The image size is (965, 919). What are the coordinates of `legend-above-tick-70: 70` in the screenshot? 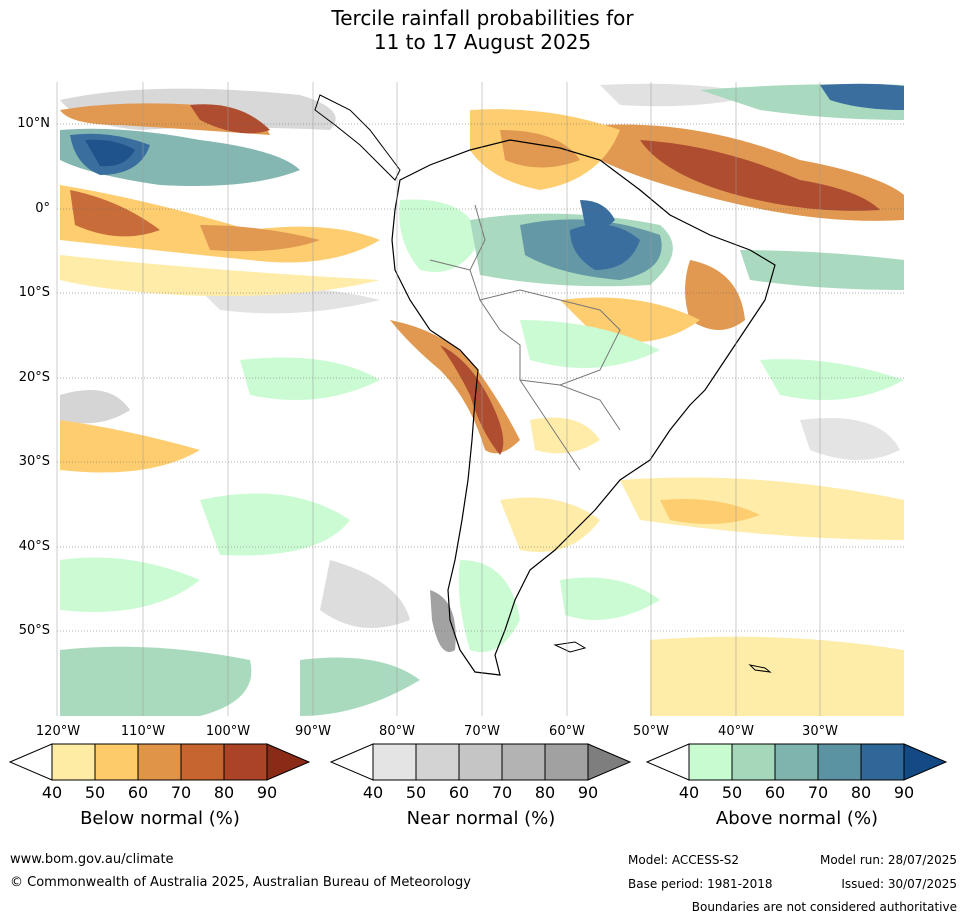 It's located at (818, 792).